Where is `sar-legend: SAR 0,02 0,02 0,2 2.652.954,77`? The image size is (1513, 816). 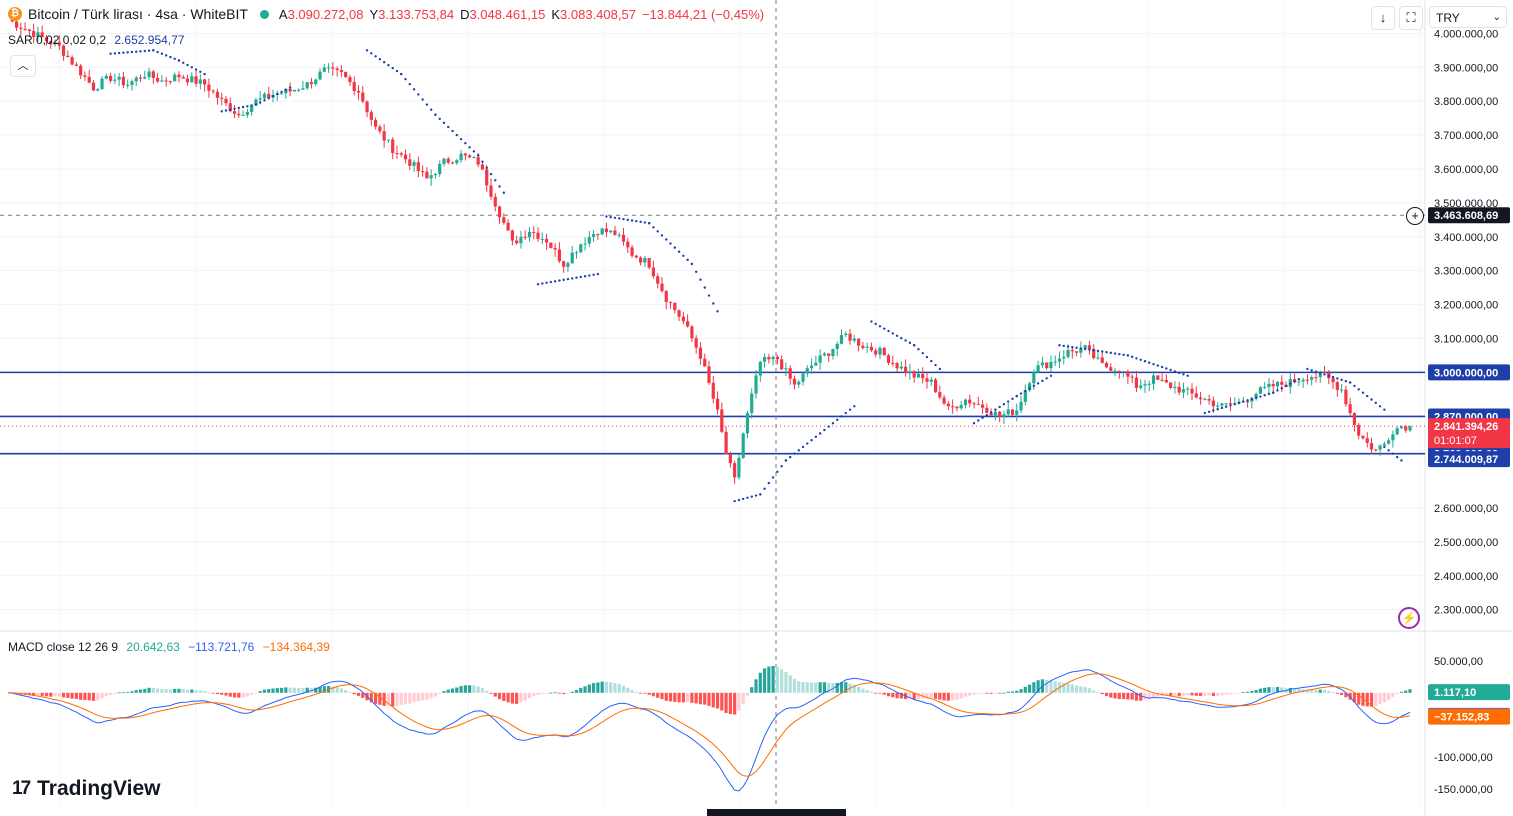 sar-legend: SAR 0,02 0,02 0,2 2.652.954,77 is located at coordinates (96, 40).